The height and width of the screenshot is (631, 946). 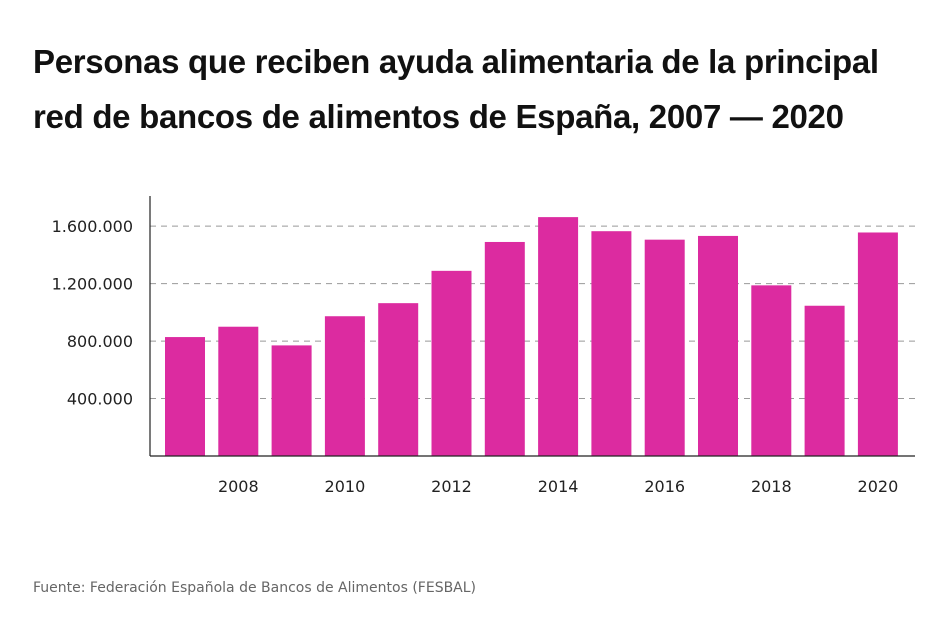 What do you see at coordinates (451, 363) in the screenshot?
I see `bar-2012` at bounding box center [451, 363].